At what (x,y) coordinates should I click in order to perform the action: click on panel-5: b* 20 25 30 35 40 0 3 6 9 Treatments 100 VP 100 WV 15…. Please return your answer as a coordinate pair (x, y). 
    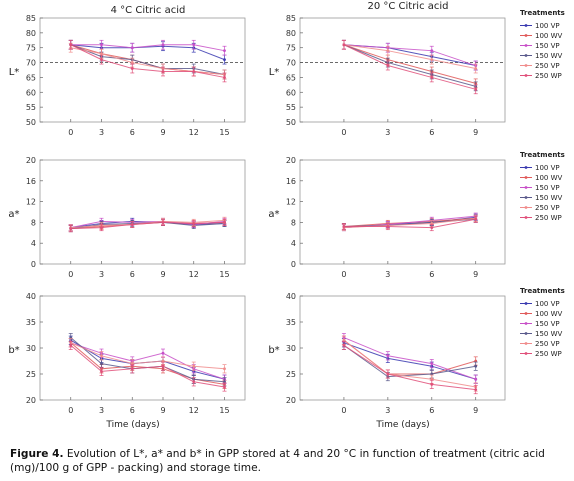
    Looking at the image, I should click on (416, 351).